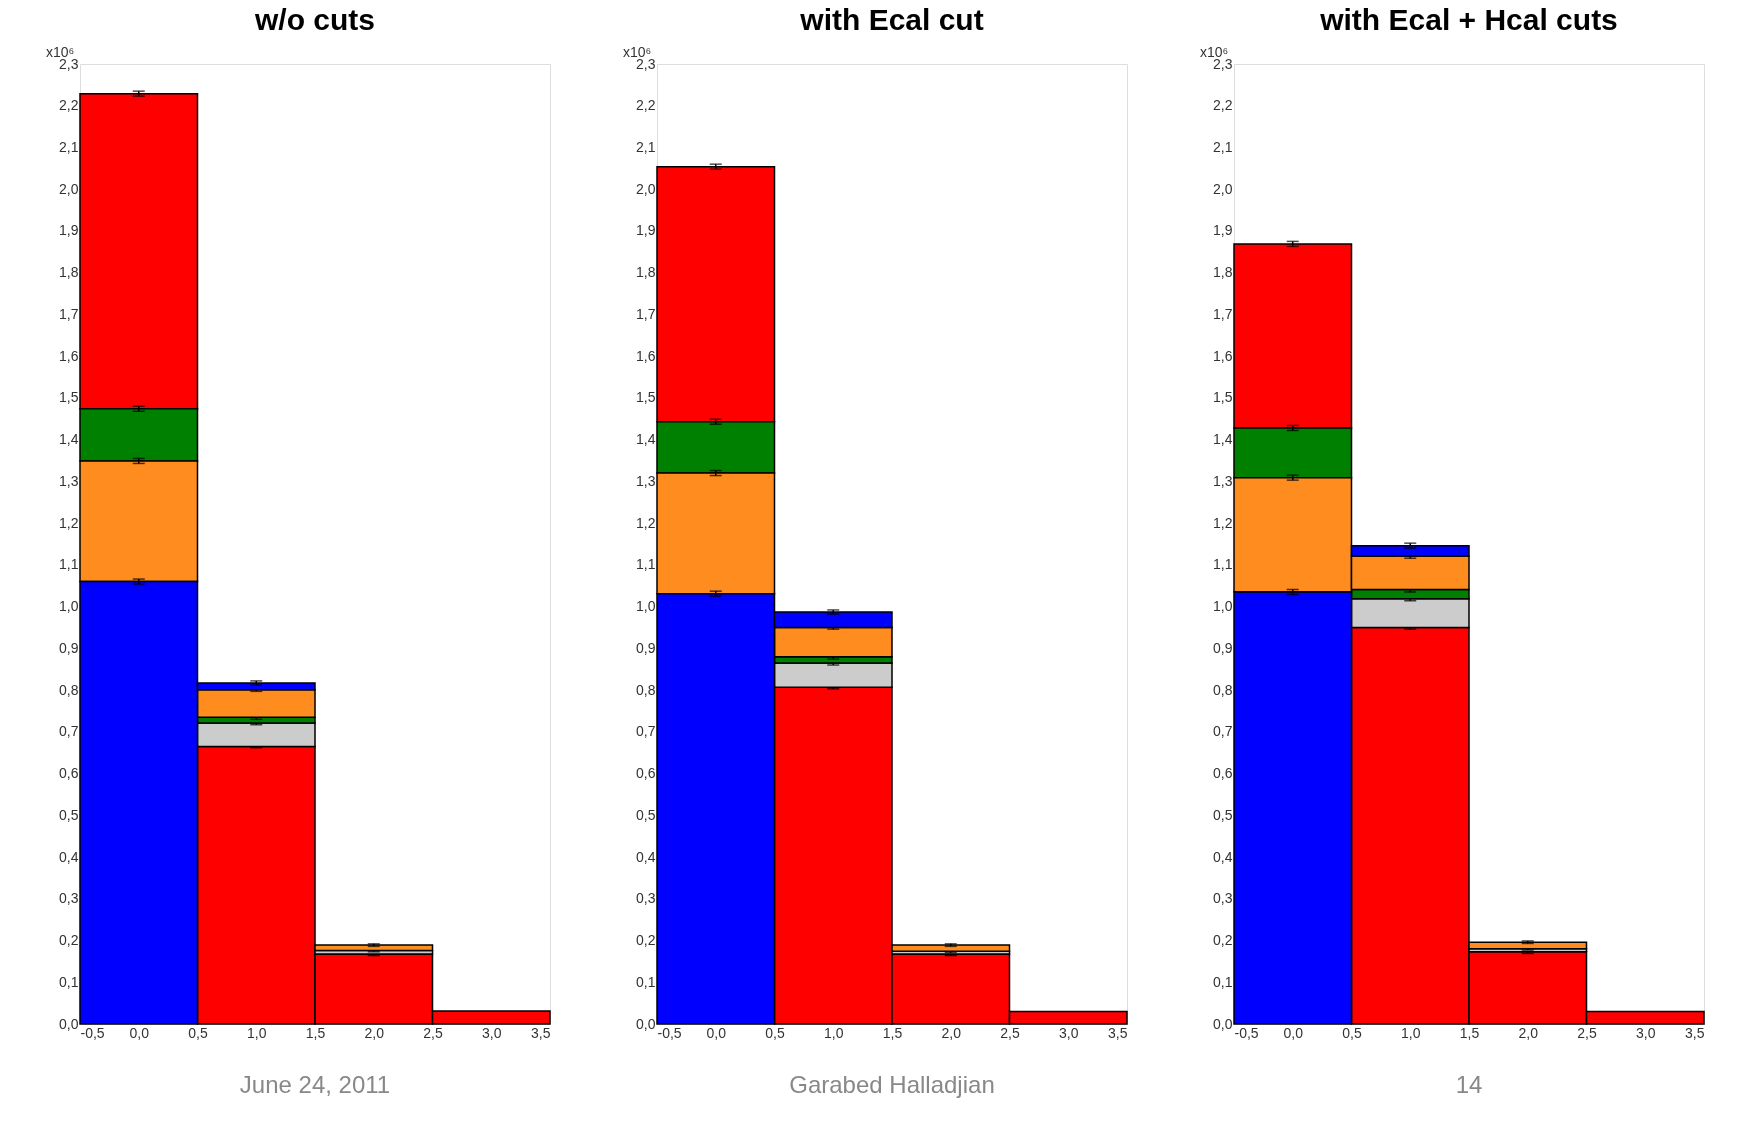 The image size is (1743, 1137). Describe the element at coordinates (891, 19) in the screenshot. I see `chart-title: with Ecal cut` at that location.